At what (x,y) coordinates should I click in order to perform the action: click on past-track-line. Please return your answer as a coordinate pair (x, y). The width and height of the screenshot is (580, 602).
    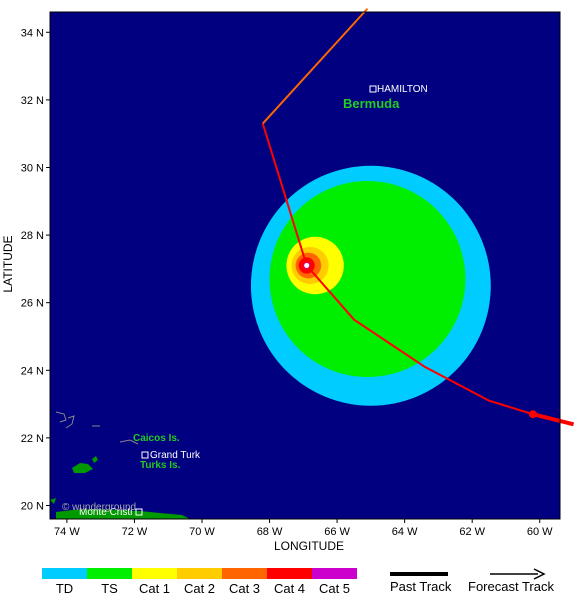
    Looking at the image, I should click on (553, 419).